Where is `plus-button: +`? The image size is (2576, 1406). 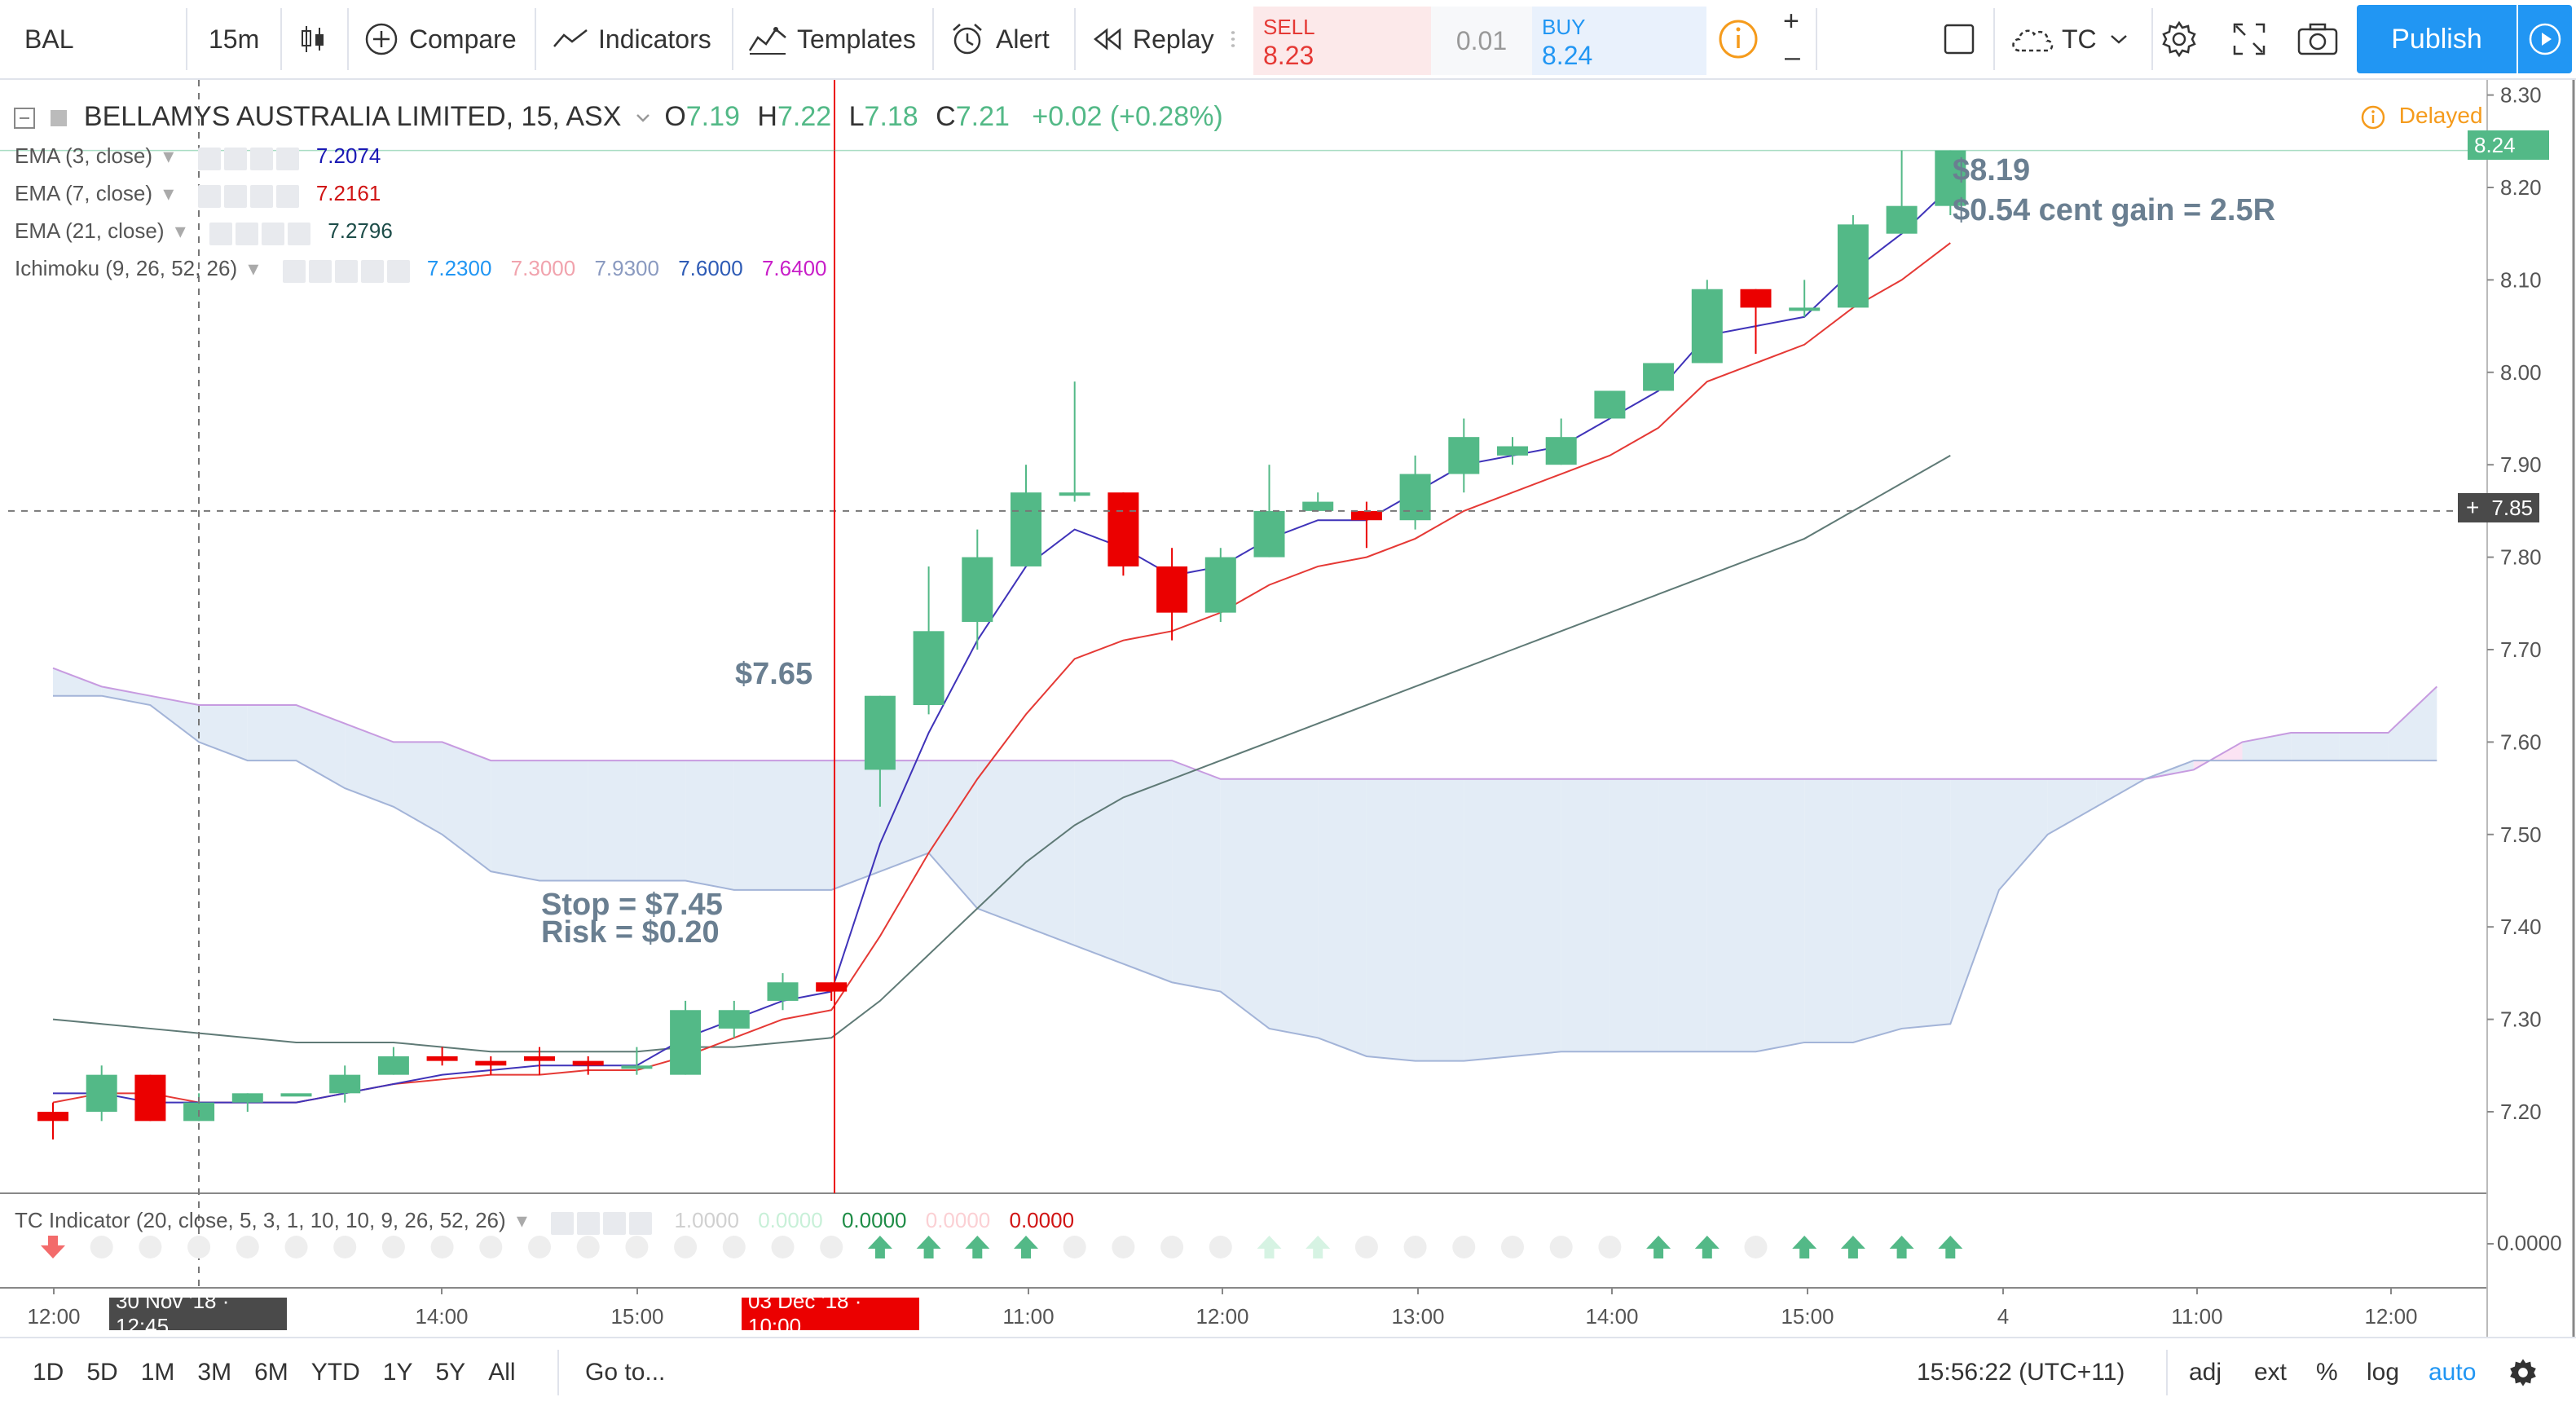 plus-button: + is located at coordinates (1791, 21).